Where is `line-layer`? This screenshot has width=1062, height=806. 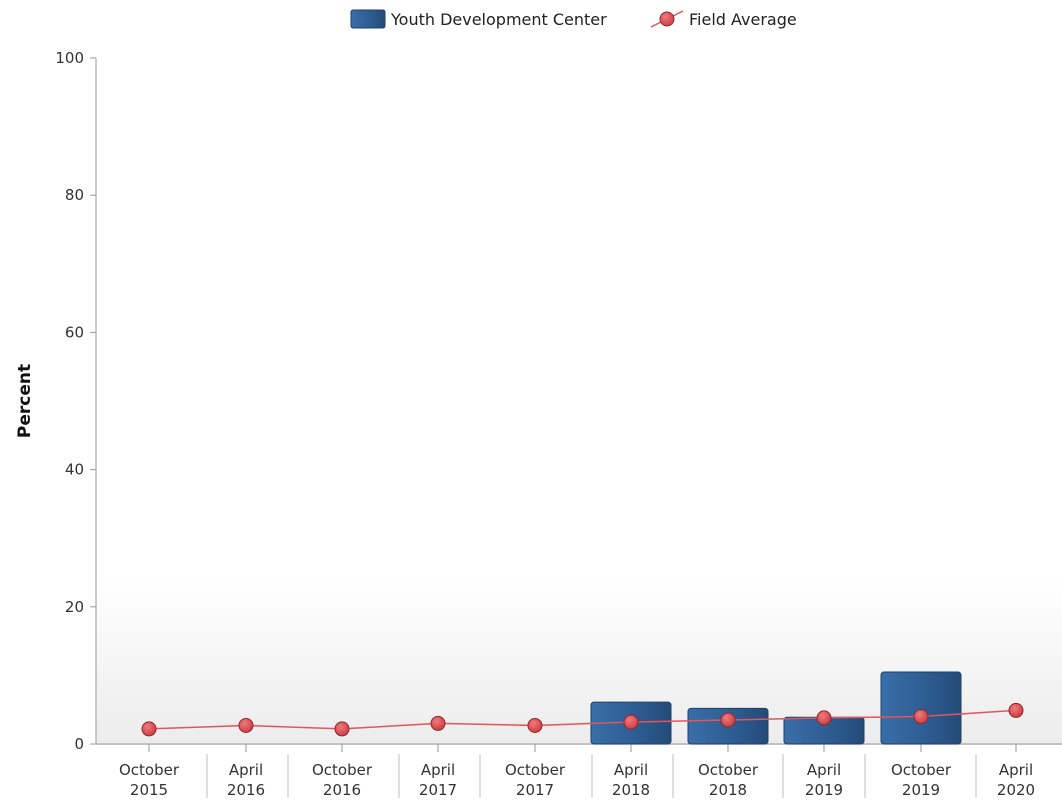 line-layer is located at coordinates (582, 719).